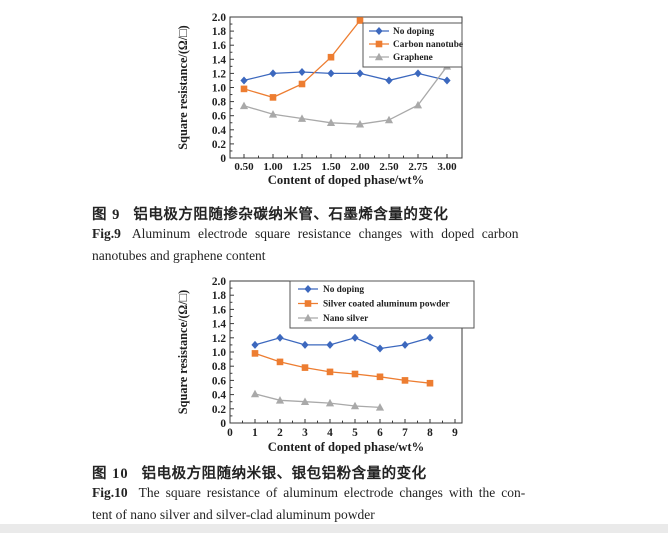 Image resolution: width=668 pixels, height=533 pixels. Describe the element at coordinates (345, 163) in the screenshot. I see `x-axis: 0.50 1.00 1.25 1.50 2.00 2.50 2.75 3.00` at that location.